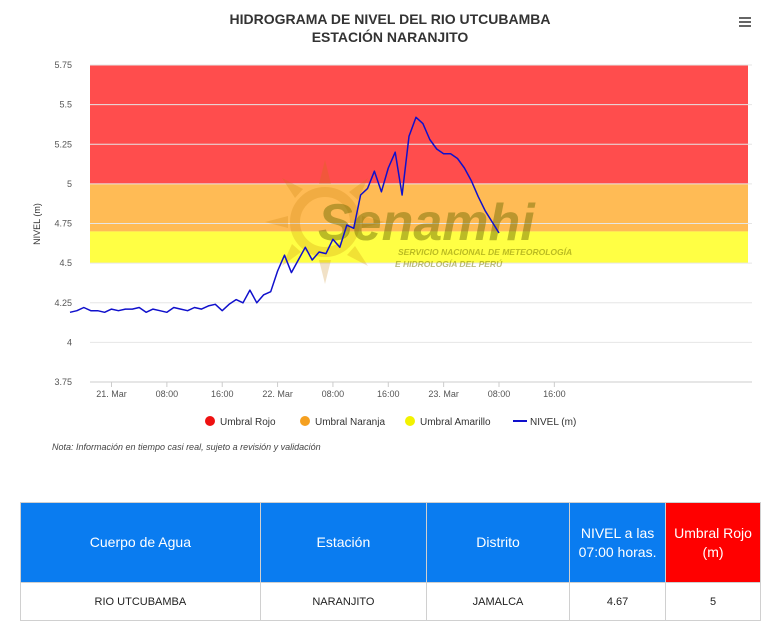 The height and width of the screenshot is (628, 779). I want to click on y-tick-label: 5, so click(69, 184).